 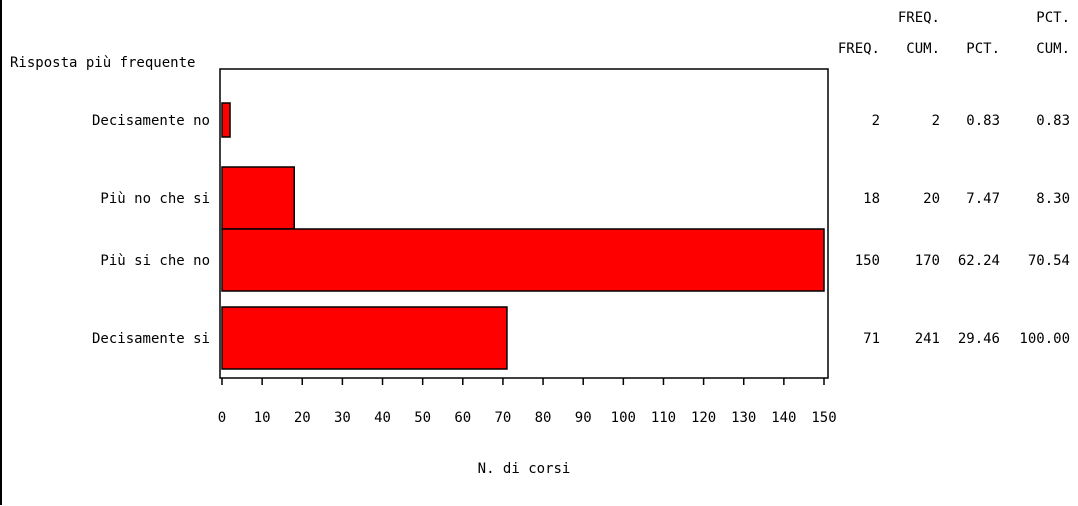 What do you see at coordinates (151, 121) in the screenshot?
I see `y-tick-label: Decisamente no` at bounding box center [151, 121].